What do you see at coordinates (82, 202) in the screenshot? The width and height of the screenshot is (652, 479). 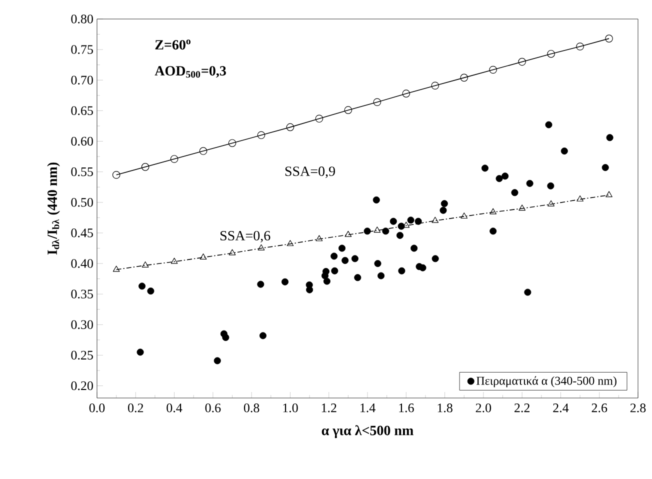 I see `y-tick-label: 0.50` at bounding box center [82, 202].